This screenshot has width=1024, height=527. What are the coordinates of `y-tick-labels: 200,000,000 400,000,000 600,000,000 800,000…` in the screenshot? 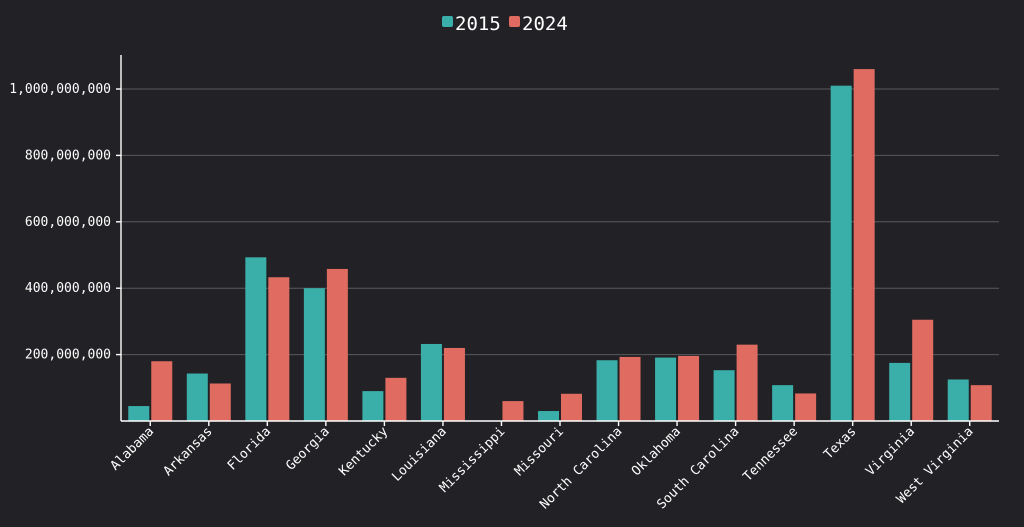 It's located at (65, 222).